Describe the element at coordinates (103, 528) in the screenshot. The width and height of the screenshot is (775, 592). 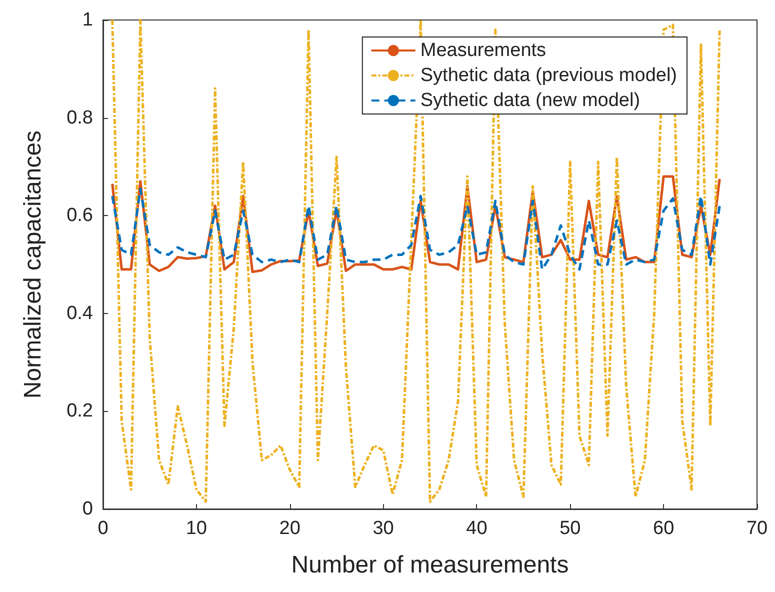
I see `x-tick-label: 0` at that location.